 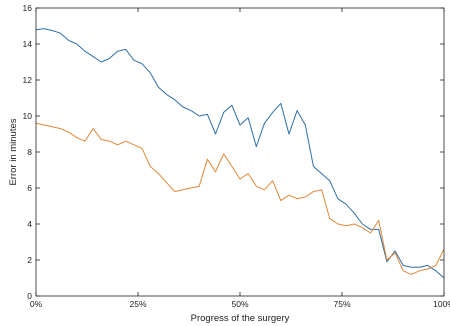 I want to click on y-tick-label: 2, so click(x=29, y=260).